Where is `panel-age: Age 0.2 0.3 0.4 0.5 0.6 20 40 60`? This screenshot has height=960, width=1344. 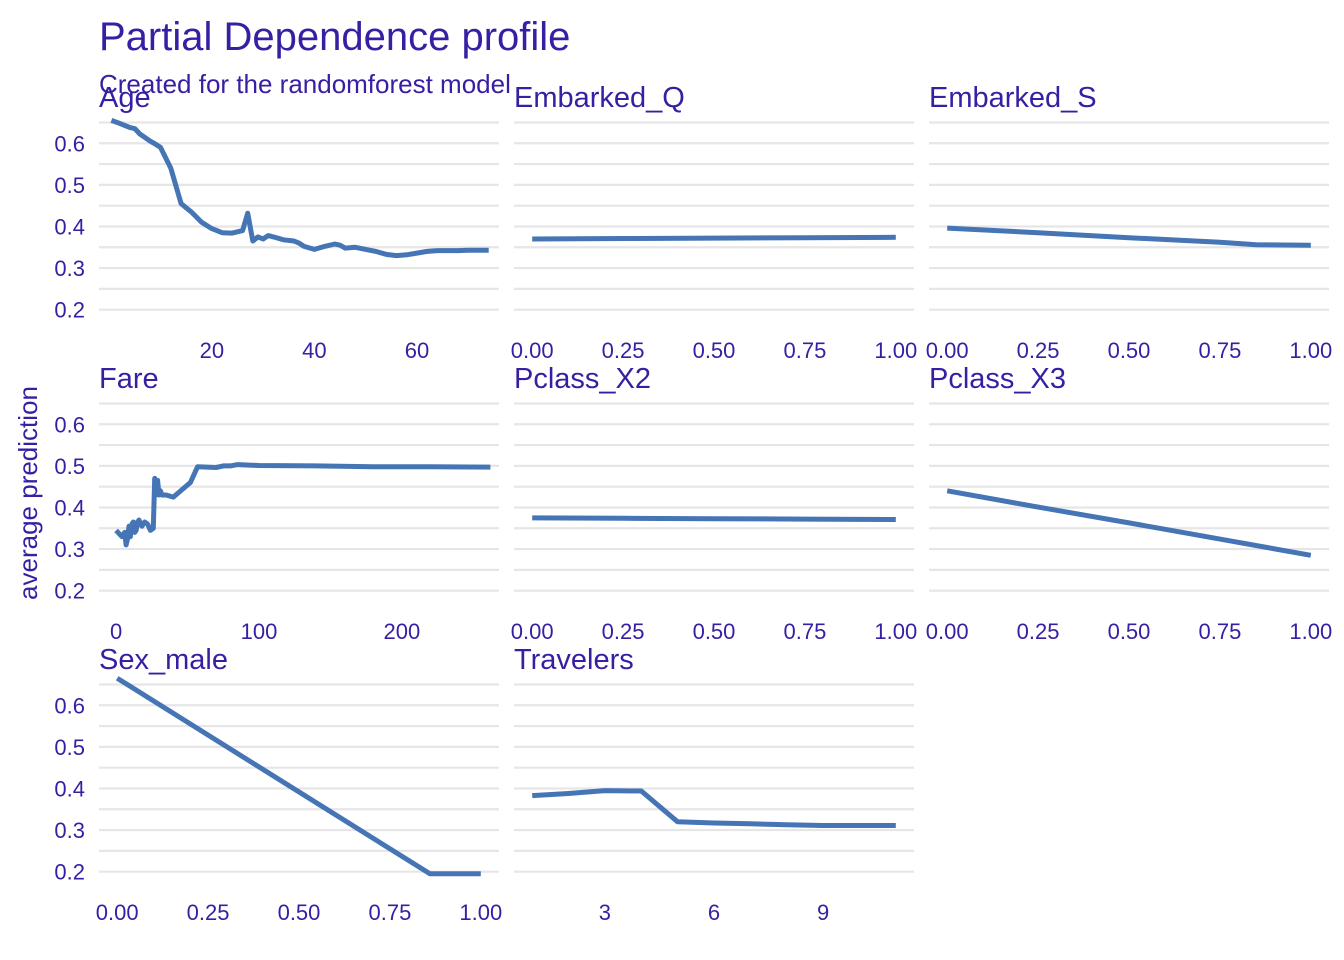 panel-age: Age 0.2 0.3 0.4 0.5 0.6 20 40 60 is located at coordinates (276, 222).